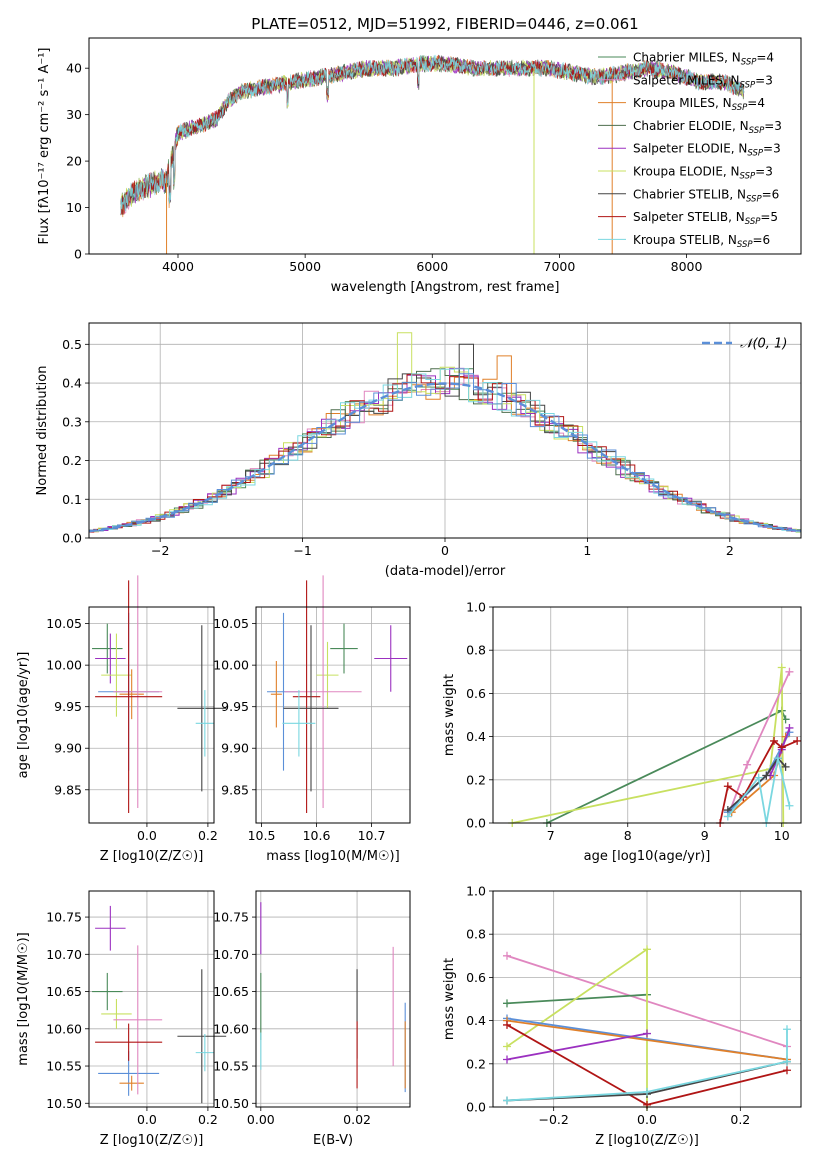 The height and width of the screenshot is (1170, 819). What do you see at coordinates (476, 934) in the screenshot?
I see `y-tick-label: 0.8` at bounding box center [476, 934].